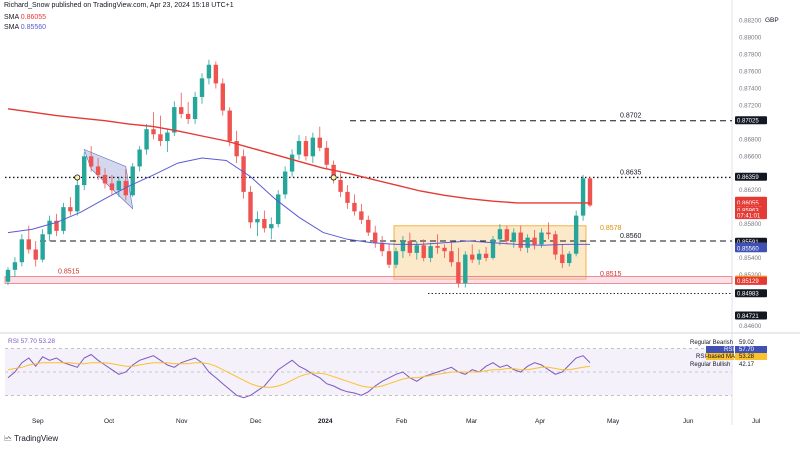  I want to click on legend-sma-50: SMA 0.85560, so click(25, 27).